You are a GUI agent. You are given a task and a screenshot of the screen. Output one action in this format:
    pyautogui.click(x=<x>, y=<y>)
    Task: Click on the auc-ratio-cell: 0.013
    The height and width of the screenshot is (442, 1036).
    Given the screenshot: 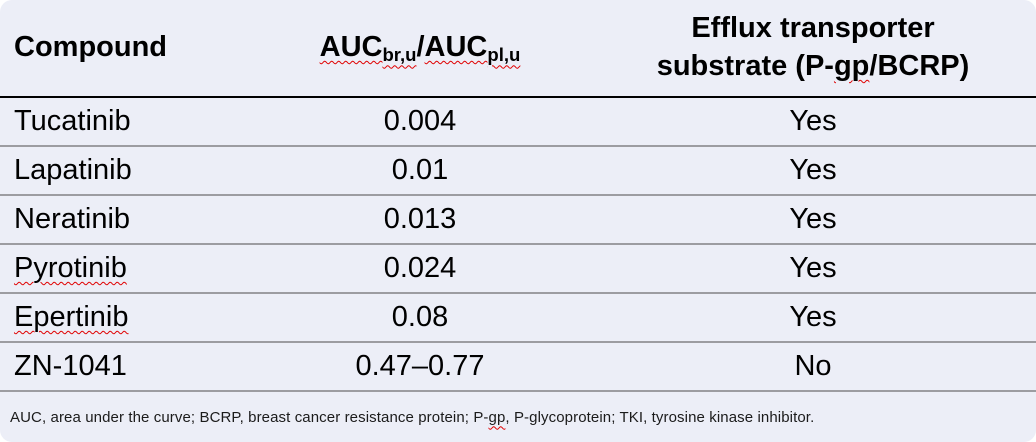 What is the action you would take?
    pyautogui.click(x=420, y=220)
    